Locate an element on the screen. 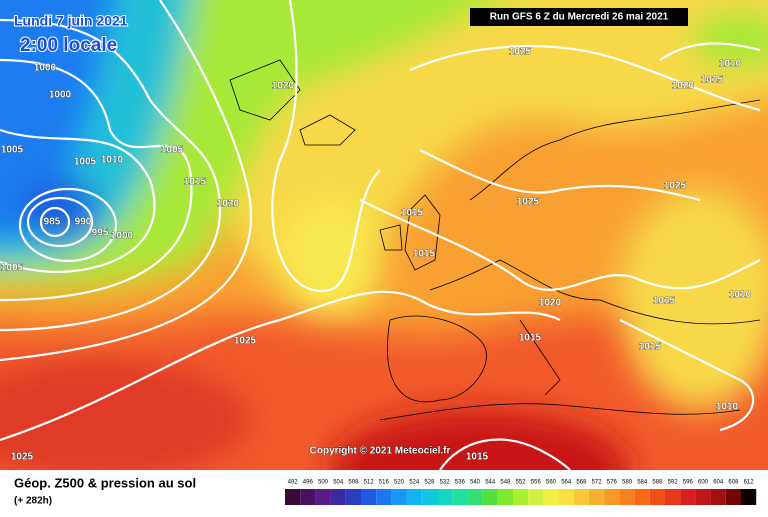  forecast-time: 2:00 locale is located at coordinates (68, 45).